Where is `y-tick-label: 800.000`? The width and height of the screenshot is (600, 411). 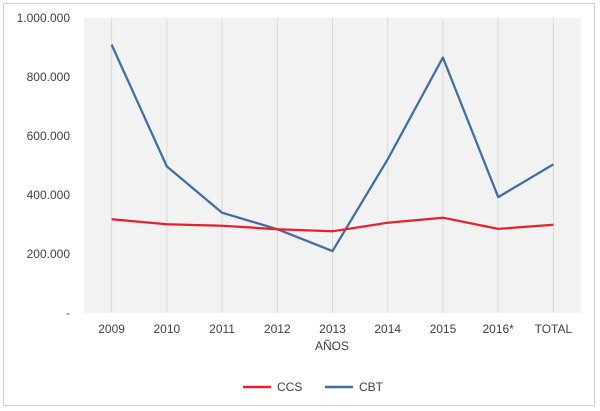
y-tick-label: 800.000 is located at coordinates (49, 77).